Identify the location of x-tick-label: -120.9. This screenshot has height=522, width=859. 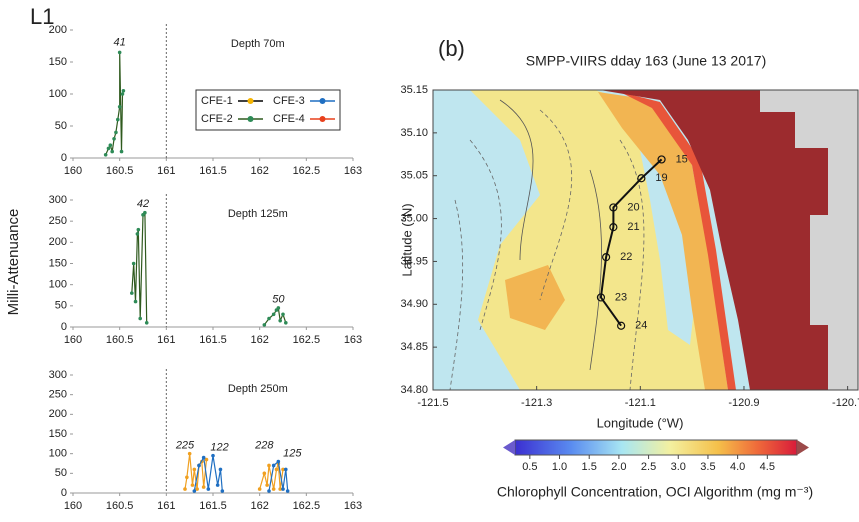
(743, 403).